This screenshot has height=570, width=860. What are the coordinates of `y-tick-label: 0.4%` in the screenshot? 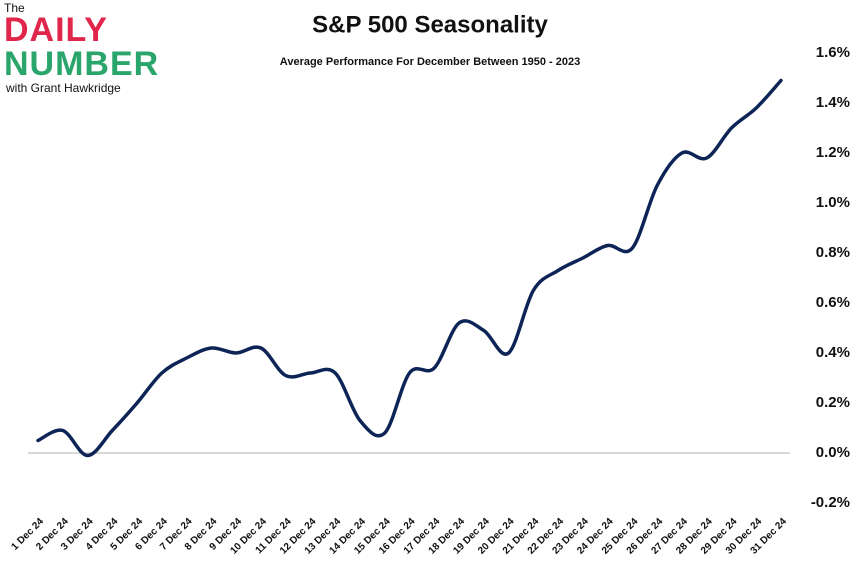 It's located at (833, 352).